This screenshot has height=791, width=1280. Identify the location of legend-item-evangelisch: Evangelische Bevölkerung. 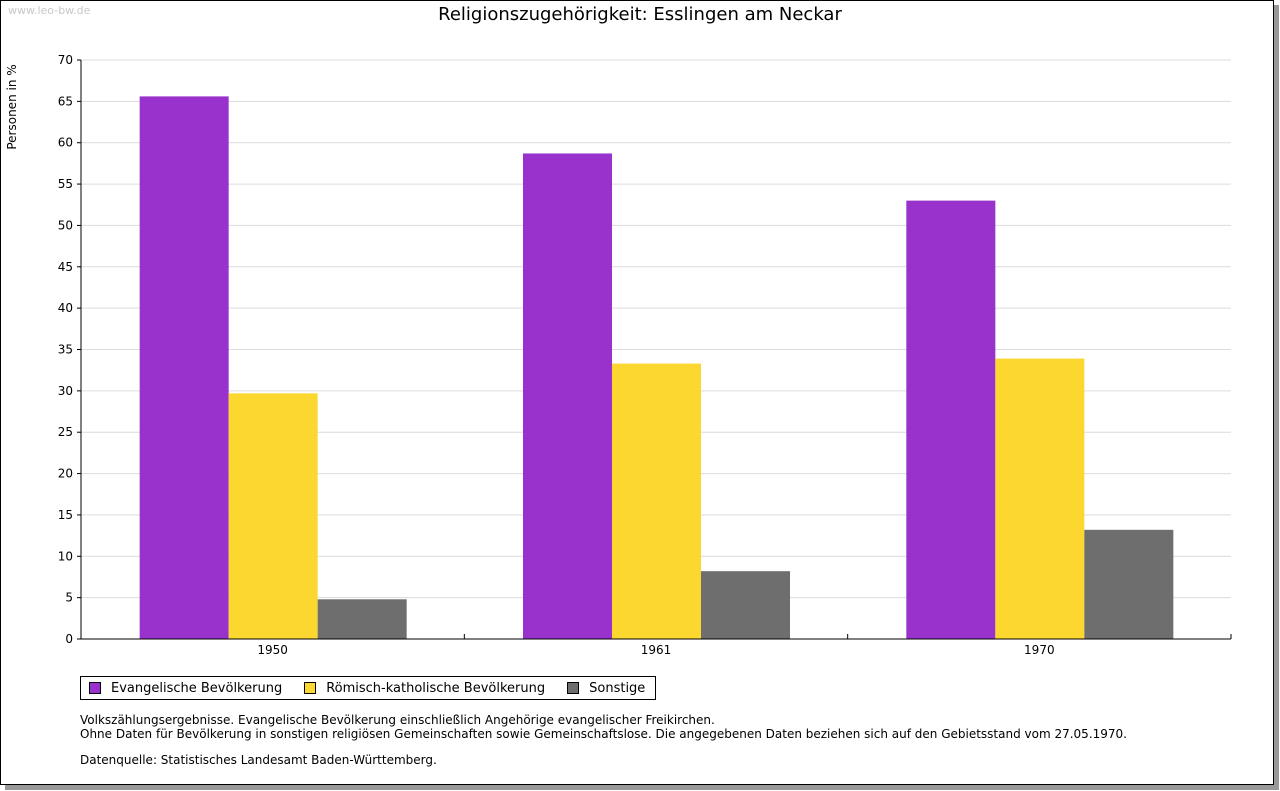
(185, 688).